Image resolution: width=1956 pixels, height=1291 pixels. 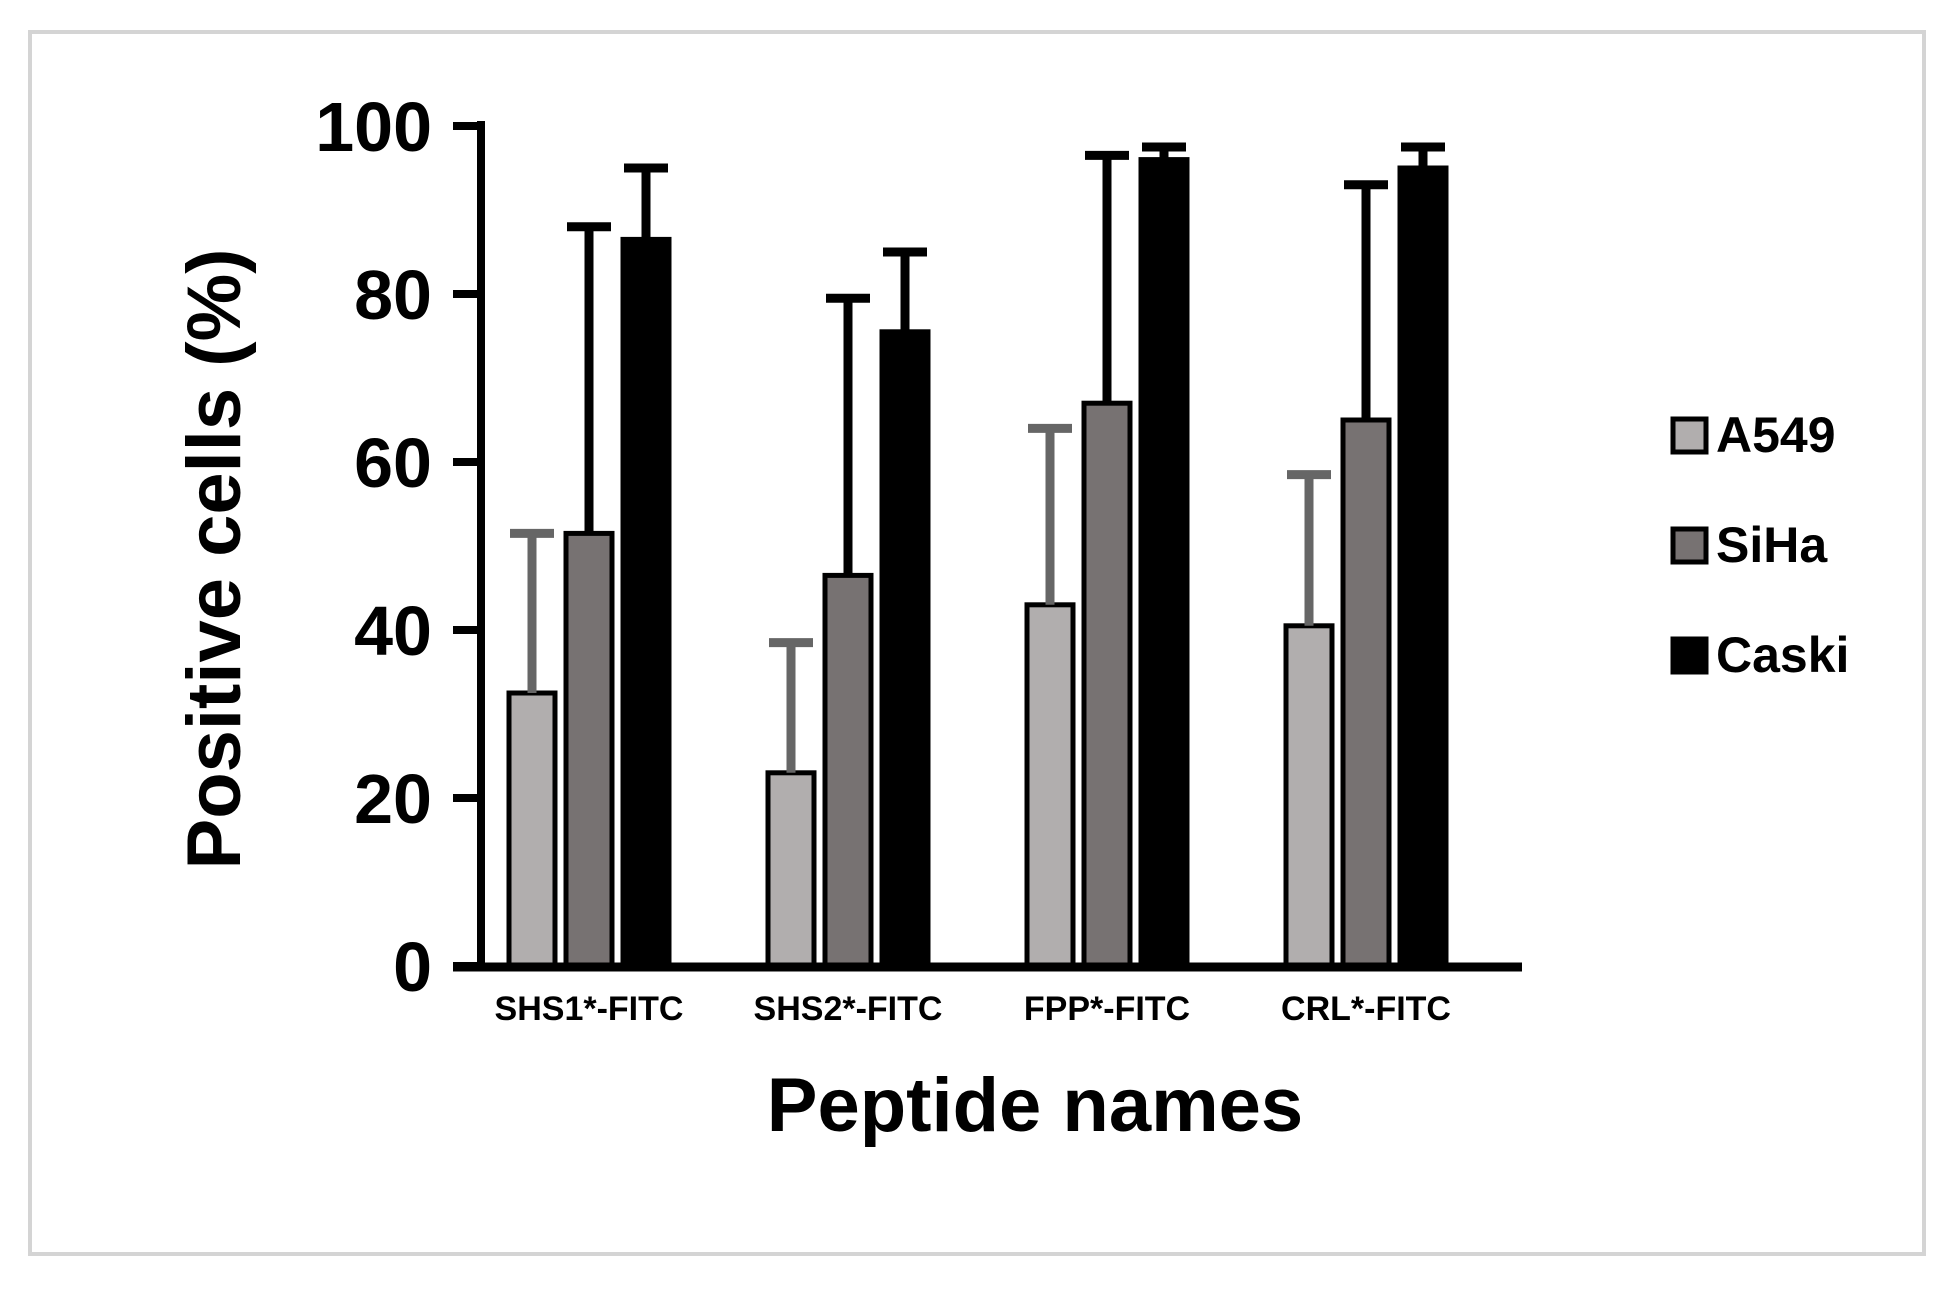 I want to click on x-tick-label: CRL*-FITC, so click(x=1366, y=1009).